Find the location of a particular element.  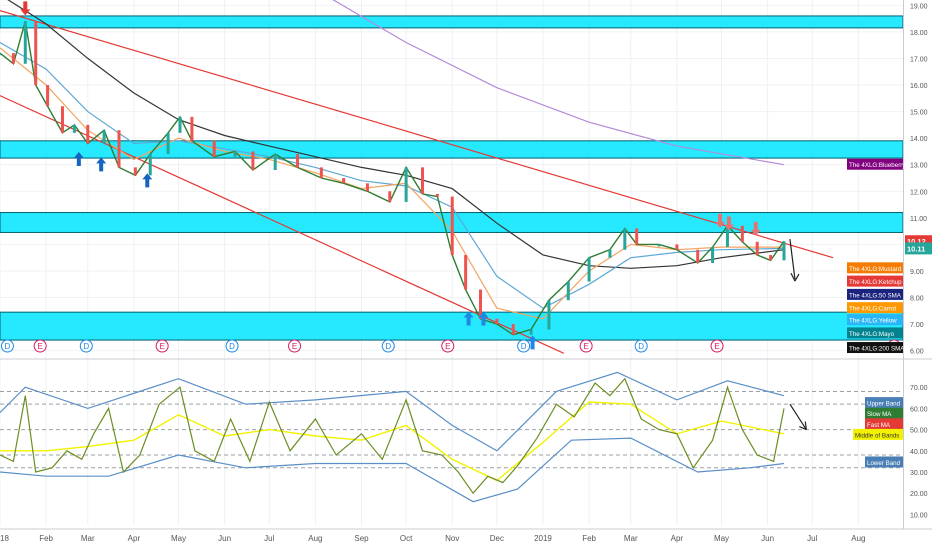

rsi-tick-label: 70.00 is located at coordinates (919, 388).